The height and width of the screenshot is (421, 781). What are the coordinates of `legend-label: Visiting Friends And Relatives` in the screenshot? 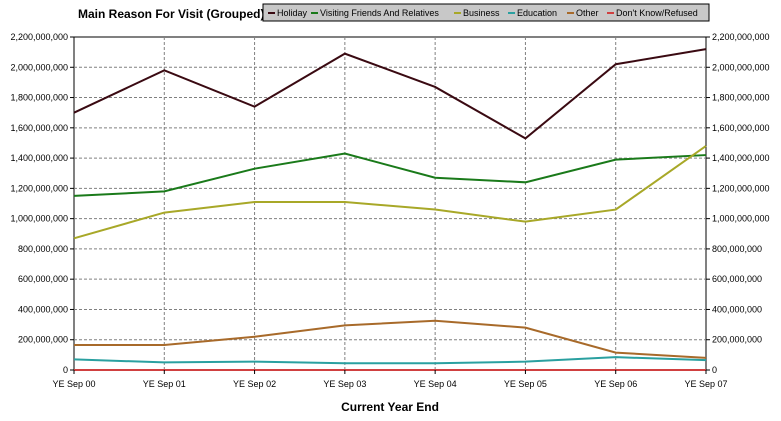 It's located at (379, 13).